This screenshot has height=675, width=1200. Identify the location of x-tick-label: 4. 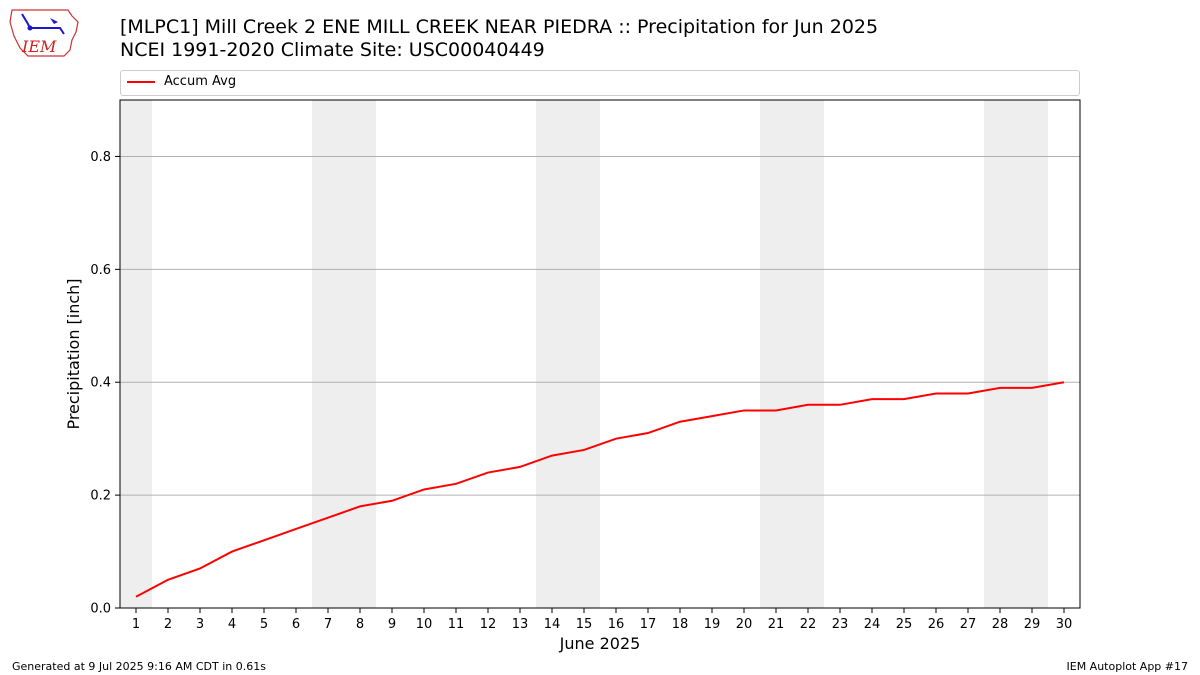
(232, 624).